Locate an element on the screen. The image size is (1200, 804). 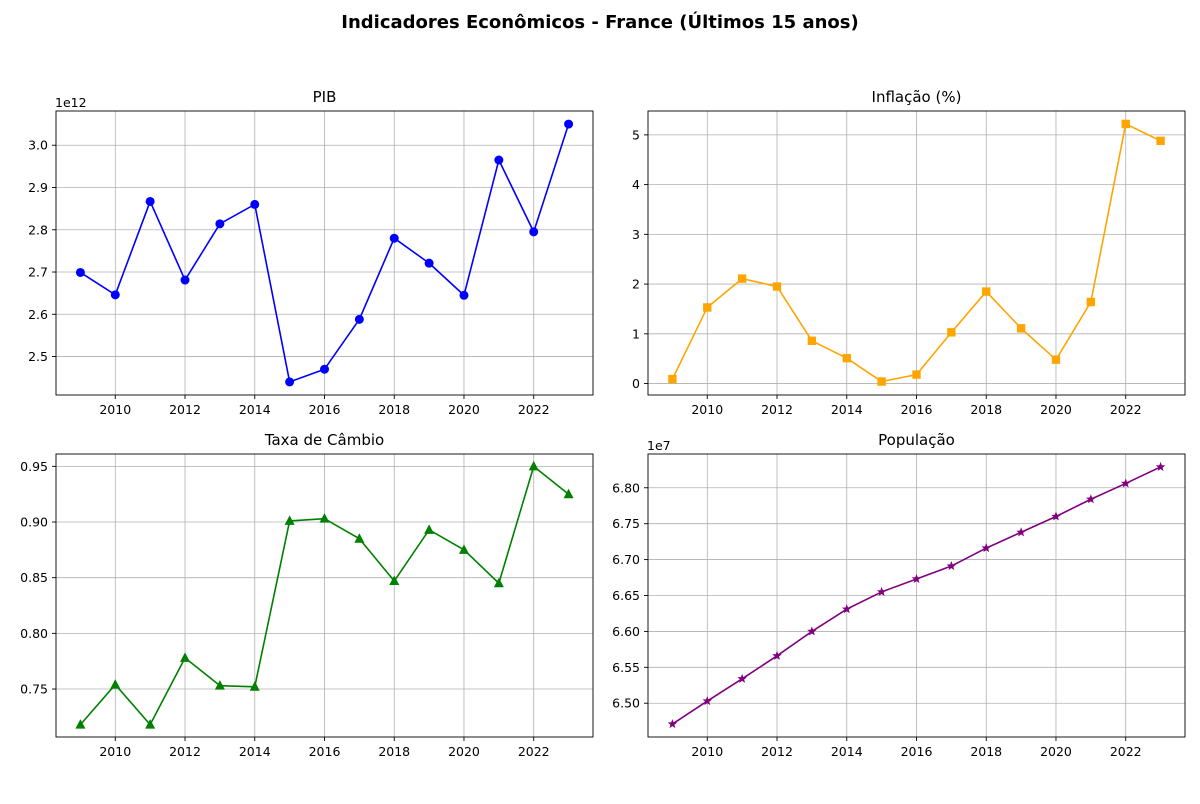
y-tick-label: 1 is located at coordinates (636, 333).